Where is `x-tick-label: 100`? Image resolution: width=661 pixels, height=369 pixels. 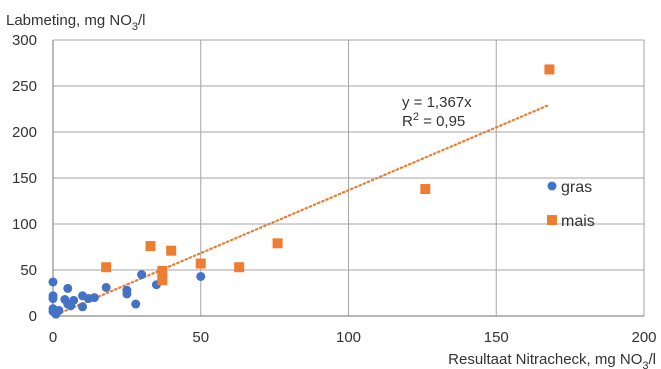 x-tick-label: 100 is located at coordinates (348, 337).